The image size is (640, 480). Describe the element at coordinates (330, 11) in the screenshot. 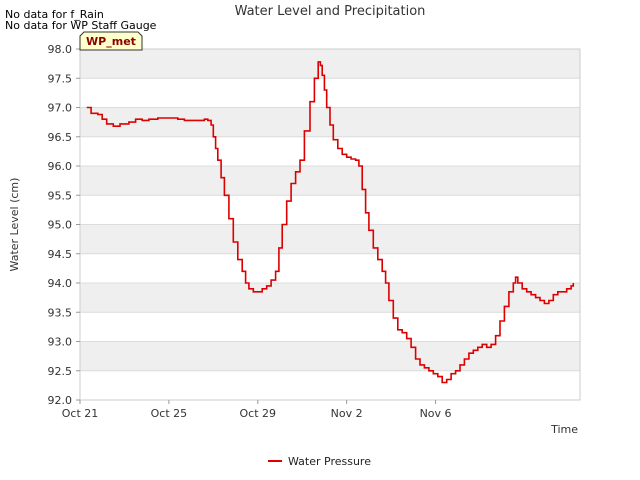

I see `chart-title: Water Level and Precipitation` at that location.